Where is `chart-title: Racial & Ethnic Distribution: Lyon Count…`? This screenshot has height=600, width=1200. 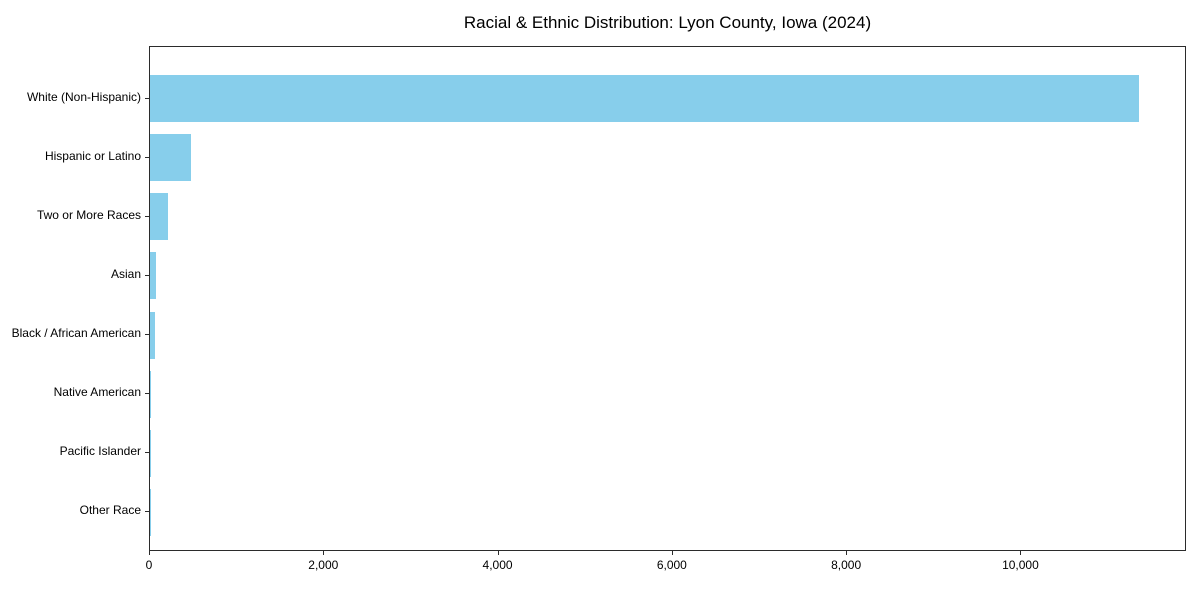 chart-title: Racial & Ethnic Distribution: Lyon Count… is located at coordinates (667, 22).